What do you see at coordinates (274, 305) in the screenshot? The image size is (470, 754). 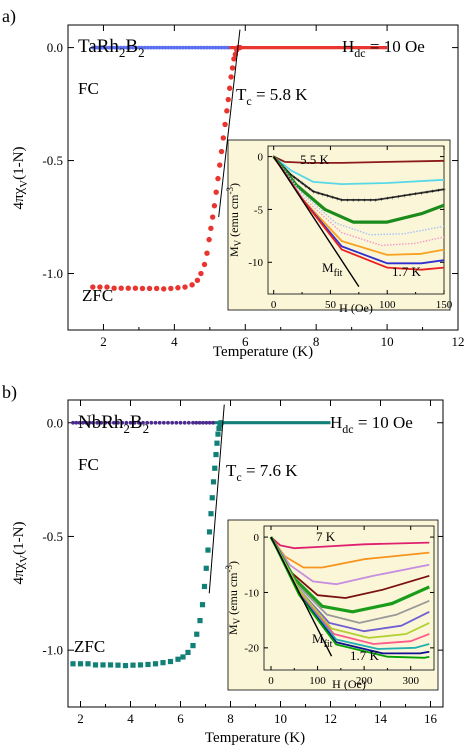 I see `x-tick-label: 0` at bounding box center [274, 305].